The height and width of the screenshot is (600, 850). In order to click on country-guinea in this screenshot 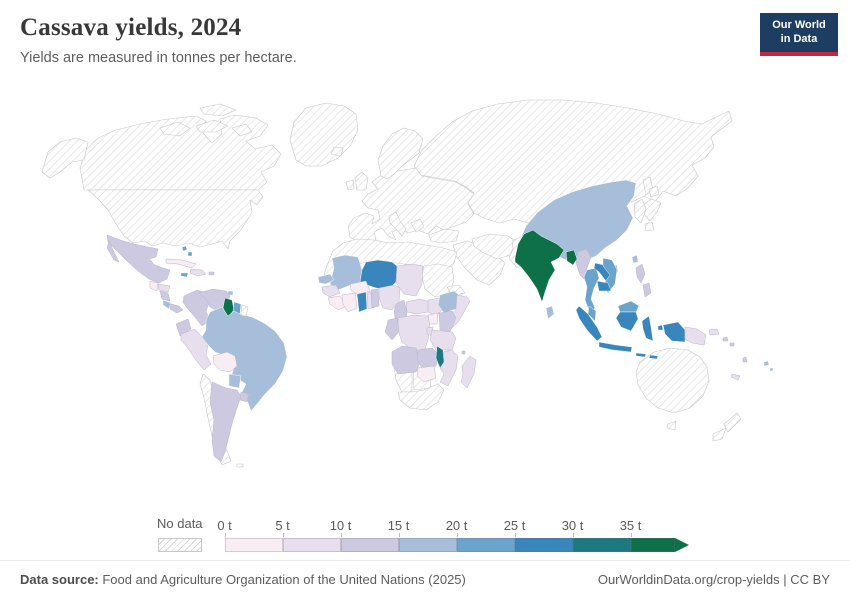, I will do `click(331, 291)`.